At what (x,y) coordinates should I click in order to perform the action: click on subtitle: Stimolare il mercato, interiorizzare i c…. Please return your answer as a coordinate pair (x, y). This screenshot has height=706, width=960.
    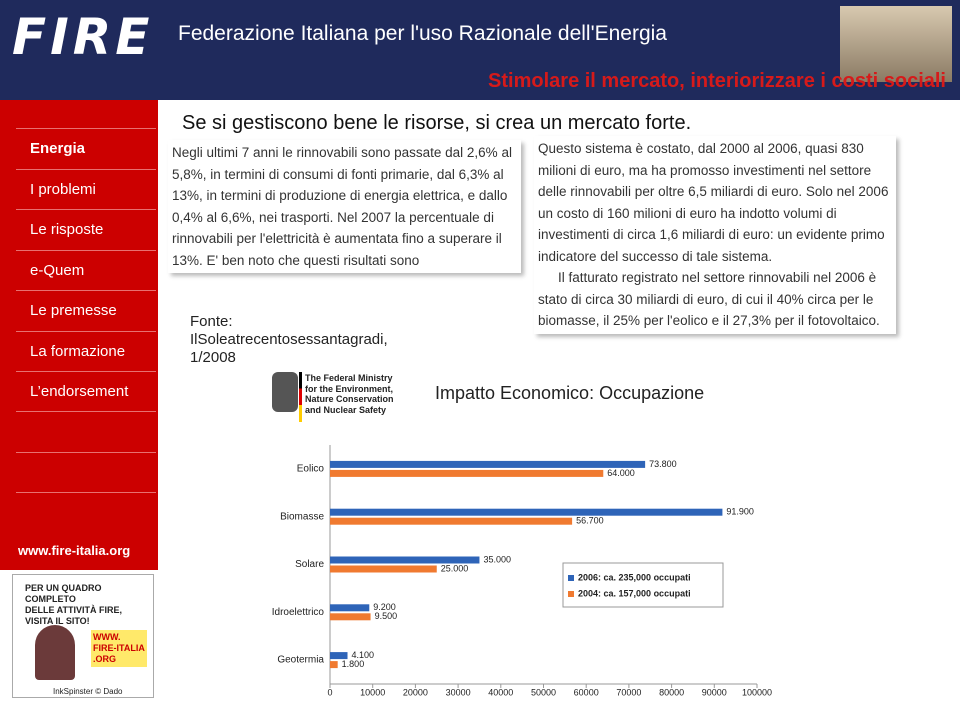
    Looking at the image, I should click on (717, 81).